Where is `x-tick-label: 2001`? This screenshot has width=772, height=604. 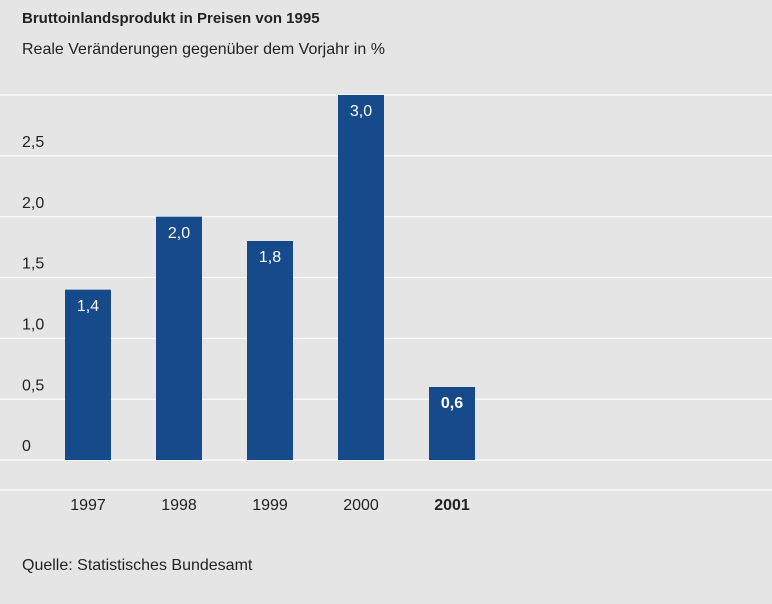
x-tick-label: 2001 is located at coordinates (452, 505).